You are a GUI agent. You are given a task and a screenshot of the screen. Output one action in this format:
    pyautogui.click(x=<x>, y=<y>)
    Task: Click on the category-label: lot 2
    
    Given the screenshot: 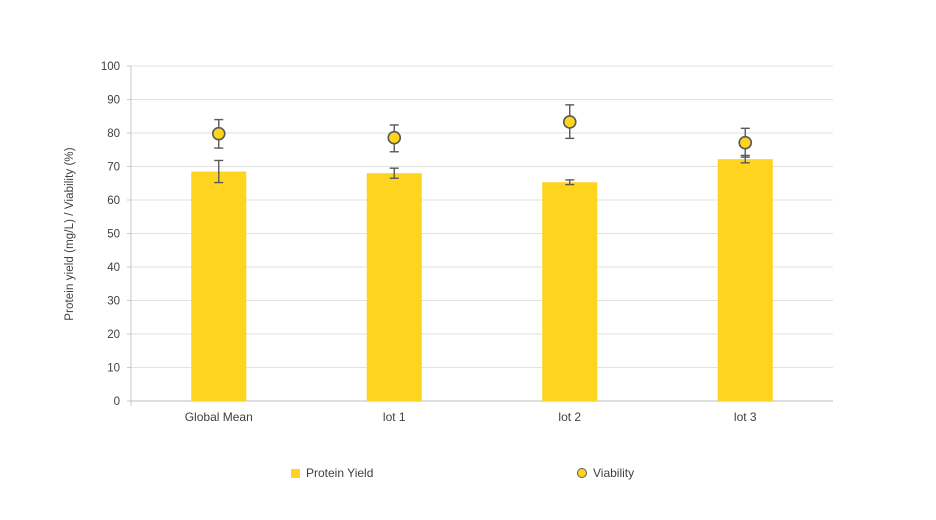 What is the action you would take?
    pyautogui.click(x=569, y=417)
    